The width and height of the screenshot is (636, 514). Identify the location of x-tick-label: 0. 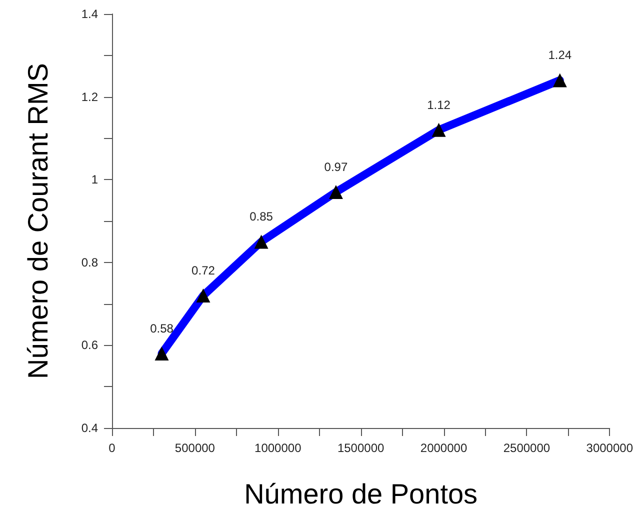
(112, 448).